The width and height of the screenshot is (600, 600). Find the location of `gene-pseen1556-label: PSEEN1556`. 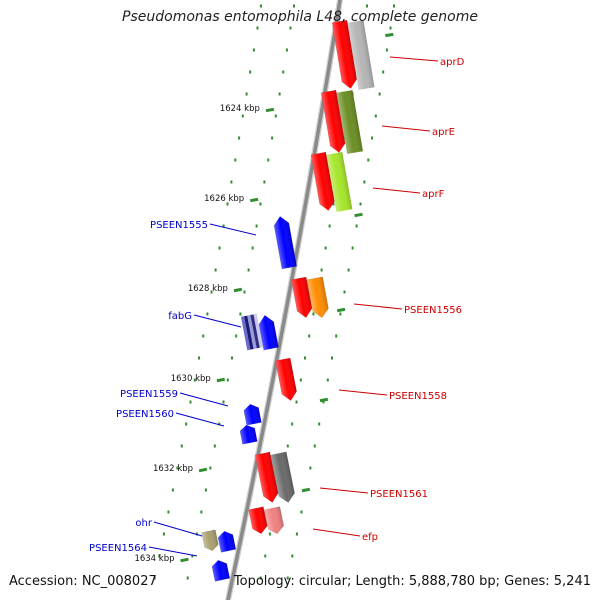

gene-pseen1556-label: PSEEN1556 is located at coordinates (433, 310).